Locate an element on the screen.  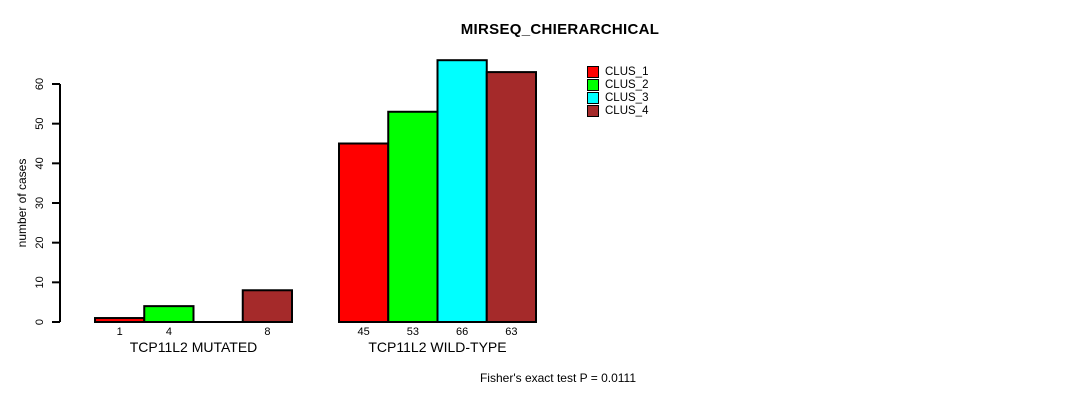
bar-value-label: 63 is located at coordinates (511, 332).